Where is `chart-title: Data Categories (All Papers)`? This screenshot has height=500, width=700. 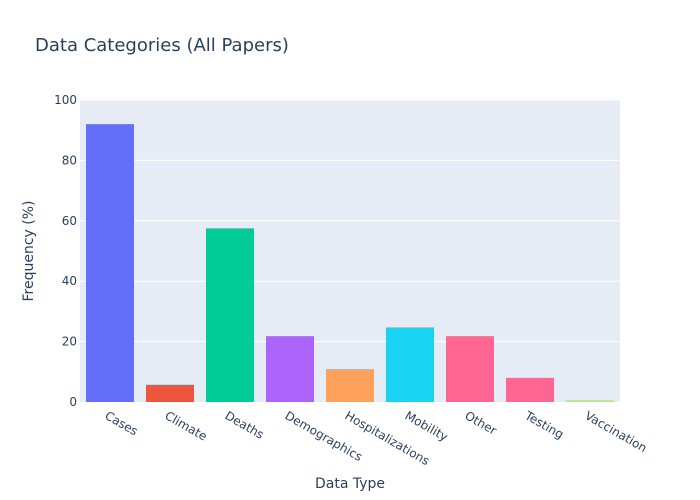
chart-title: Data Categories (All Papers) is located at coordinates (162, 45).